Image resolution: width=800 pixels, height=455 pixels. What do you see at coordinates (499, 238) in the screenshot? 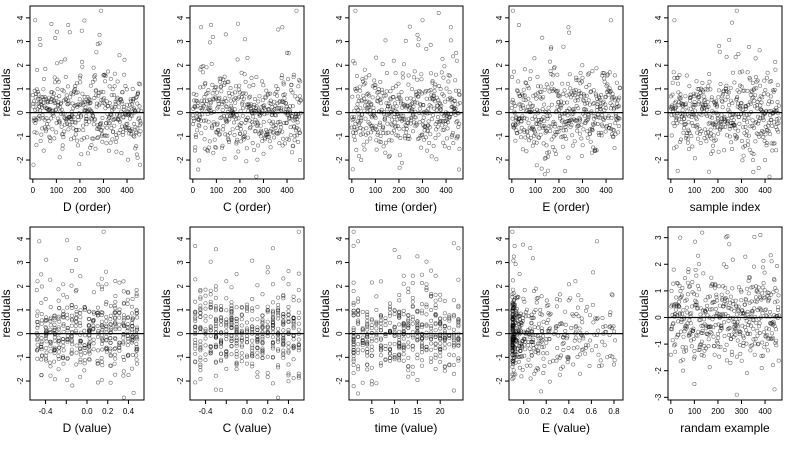
I see `y-tick-label: 4` at bounding box center [499, 238].